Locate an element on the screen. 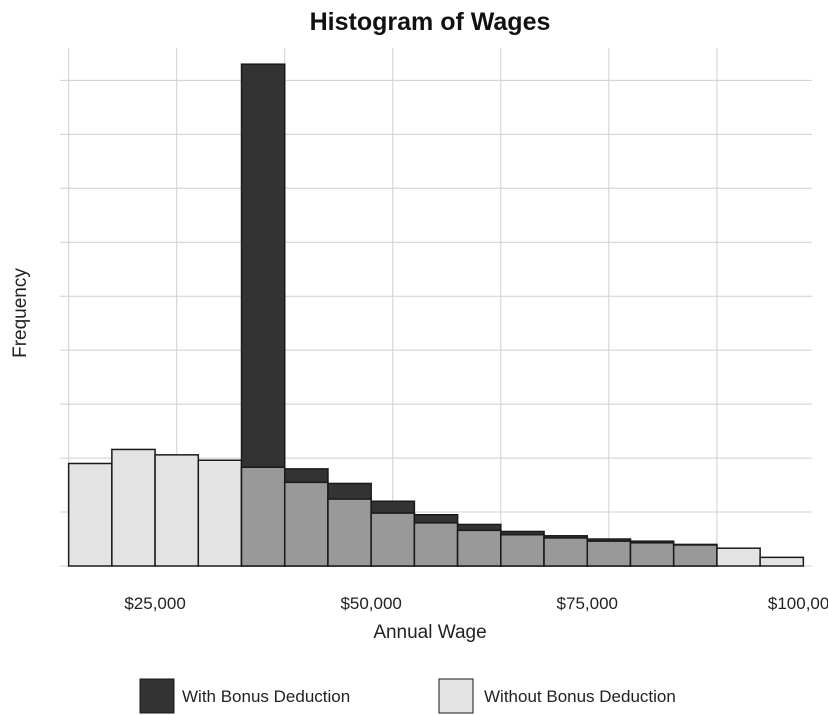 The width and height of the screenshot is (828, 715). x-tick-label: $25,000 is located at coordinates (154, 603).